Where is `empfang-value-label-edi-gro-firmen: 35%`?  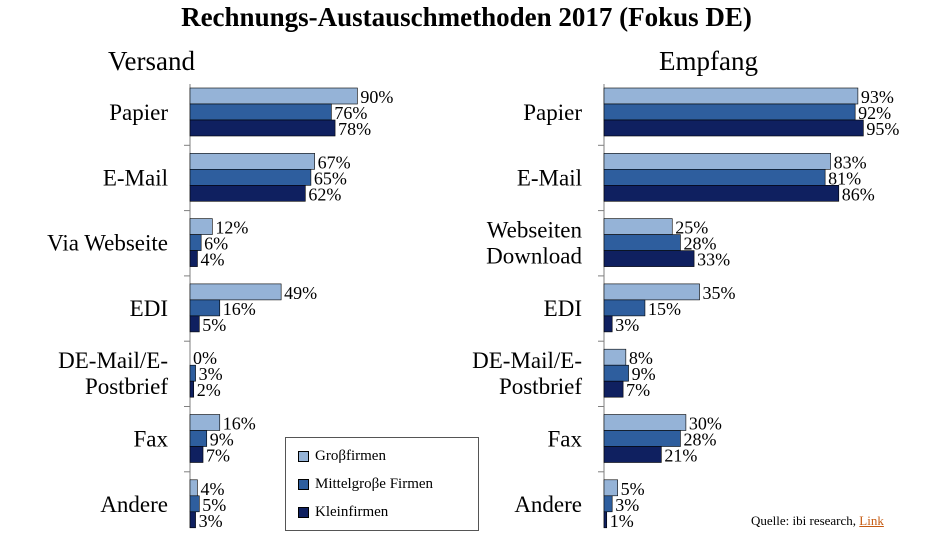 empfang-value-label-edi-gro-firmen: 35% is located at coordinates (719, 293).